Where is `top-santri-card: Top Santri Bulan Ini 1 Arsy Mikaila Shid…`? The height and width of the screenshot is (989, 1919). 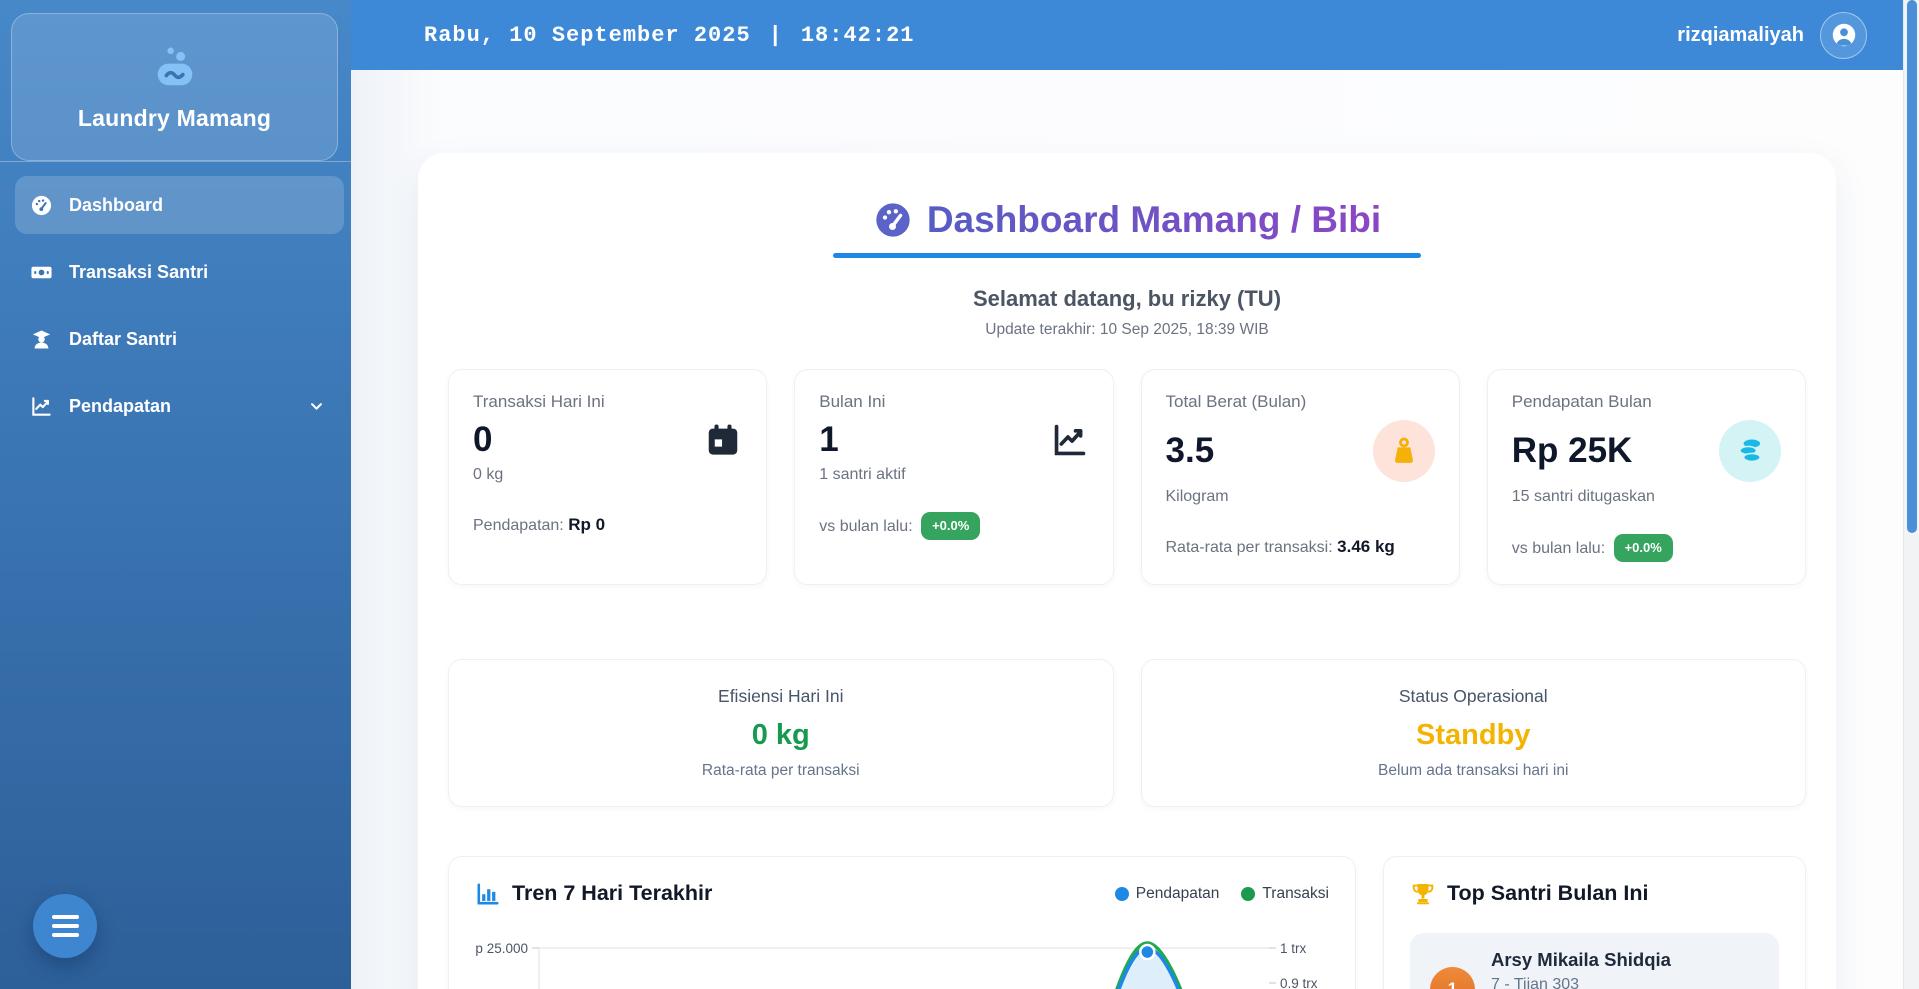
top-santri-card: Top Santri Bulan Ini 1 Arsy Mikaila Shid… is located at coordinates (1594, 922).